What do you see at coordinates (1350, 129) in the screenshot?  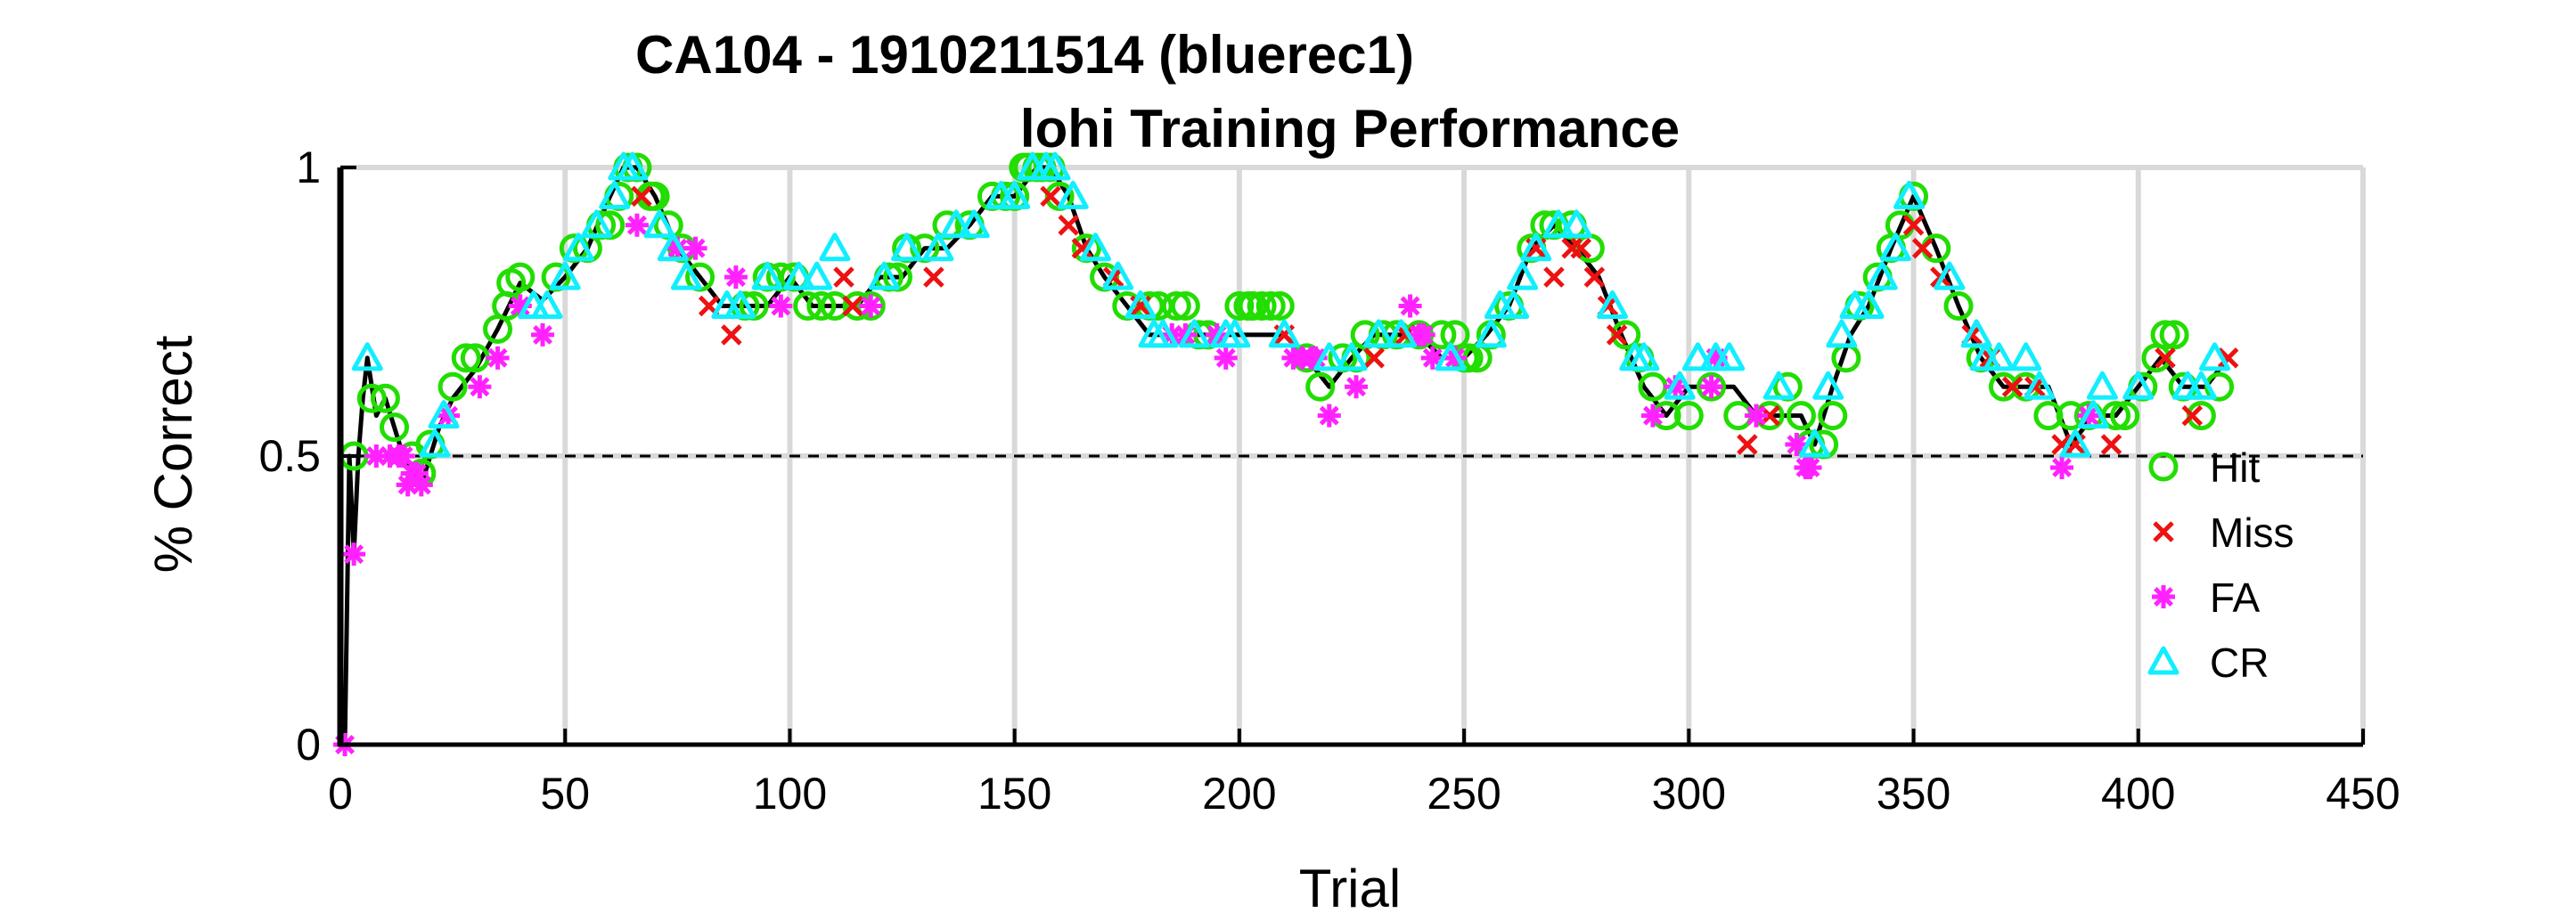 I see `chart-title-line-2: lohi Training Performance` at bounding box center [1350, 129].